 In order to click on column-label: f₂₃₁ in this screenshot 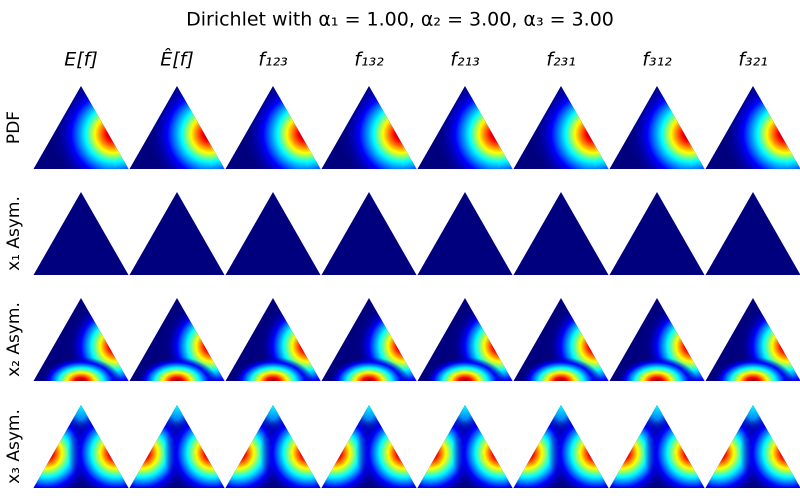, I will do `click(561, 60)`.